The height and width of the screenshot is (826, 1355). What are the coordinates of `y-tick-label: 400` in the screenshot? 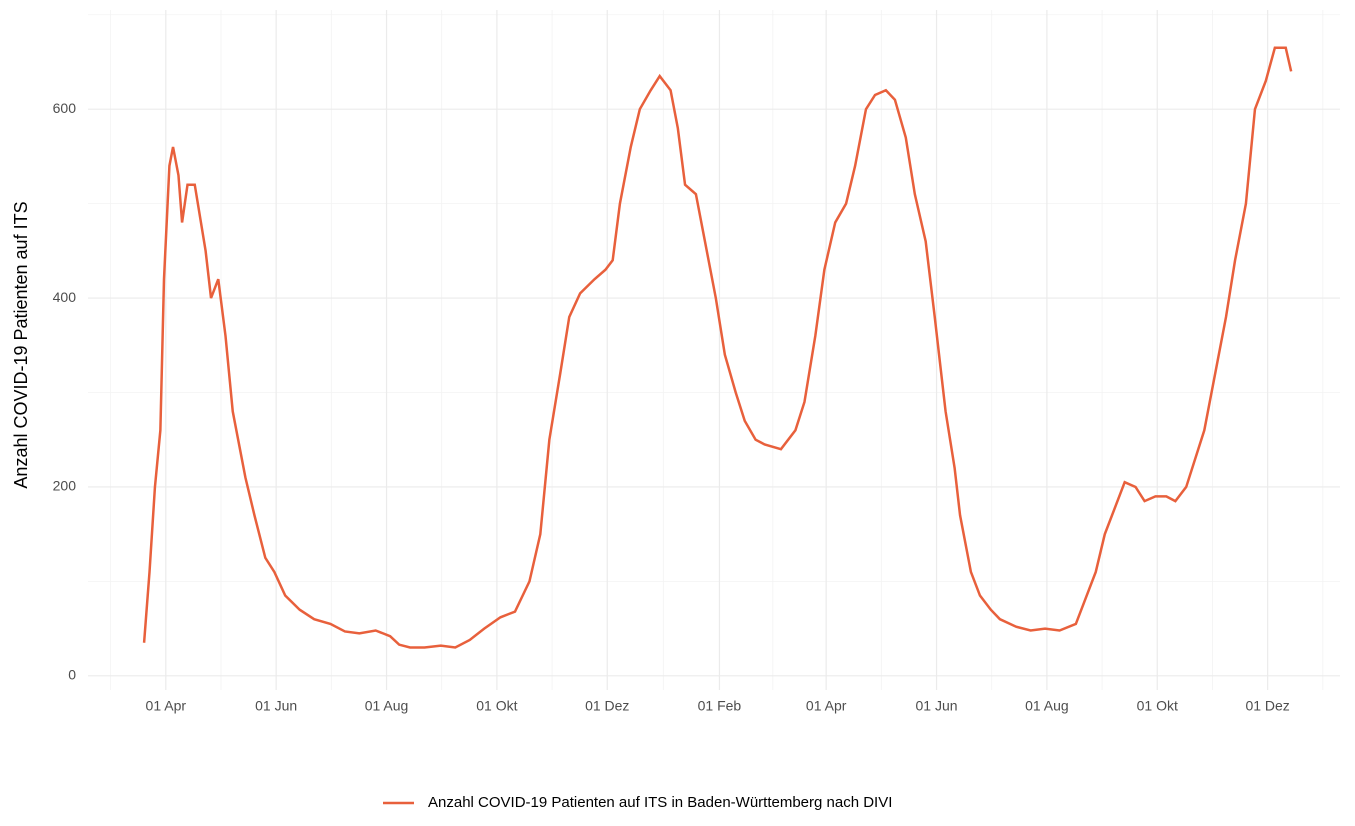 It's located at (65, 297).